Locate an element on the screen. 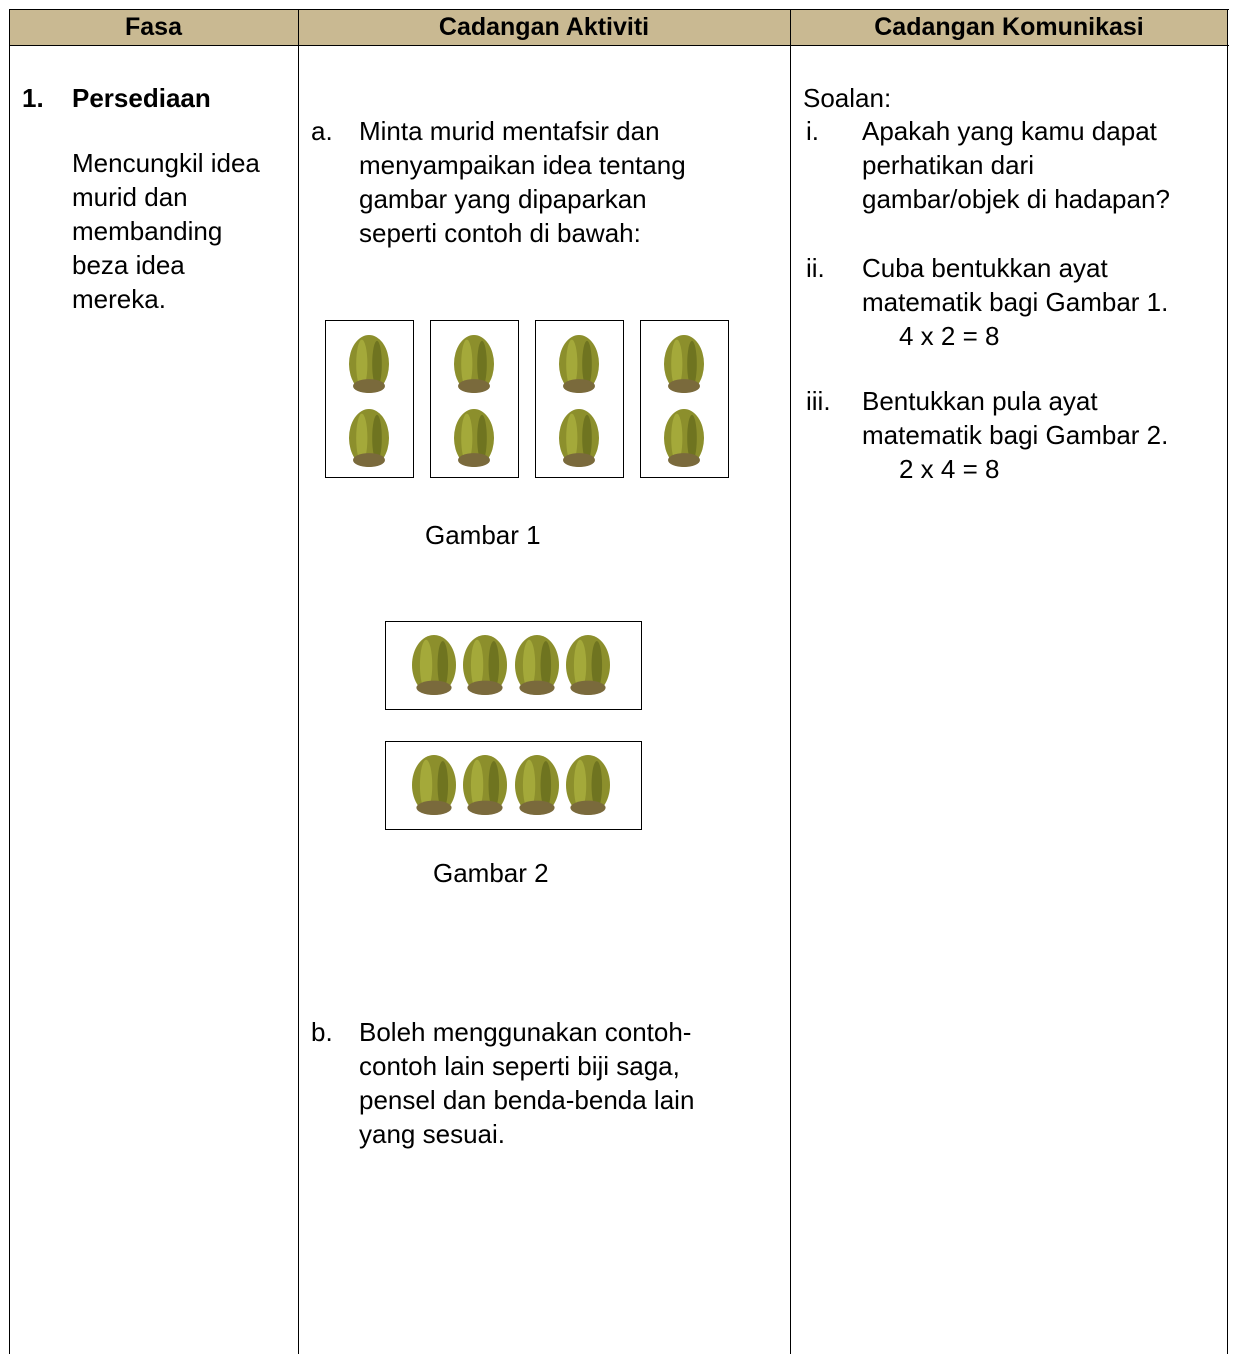 This screenshot has width=1238, height=1354. text-line: yang sesuai. is located at coordinates (432, 1134).